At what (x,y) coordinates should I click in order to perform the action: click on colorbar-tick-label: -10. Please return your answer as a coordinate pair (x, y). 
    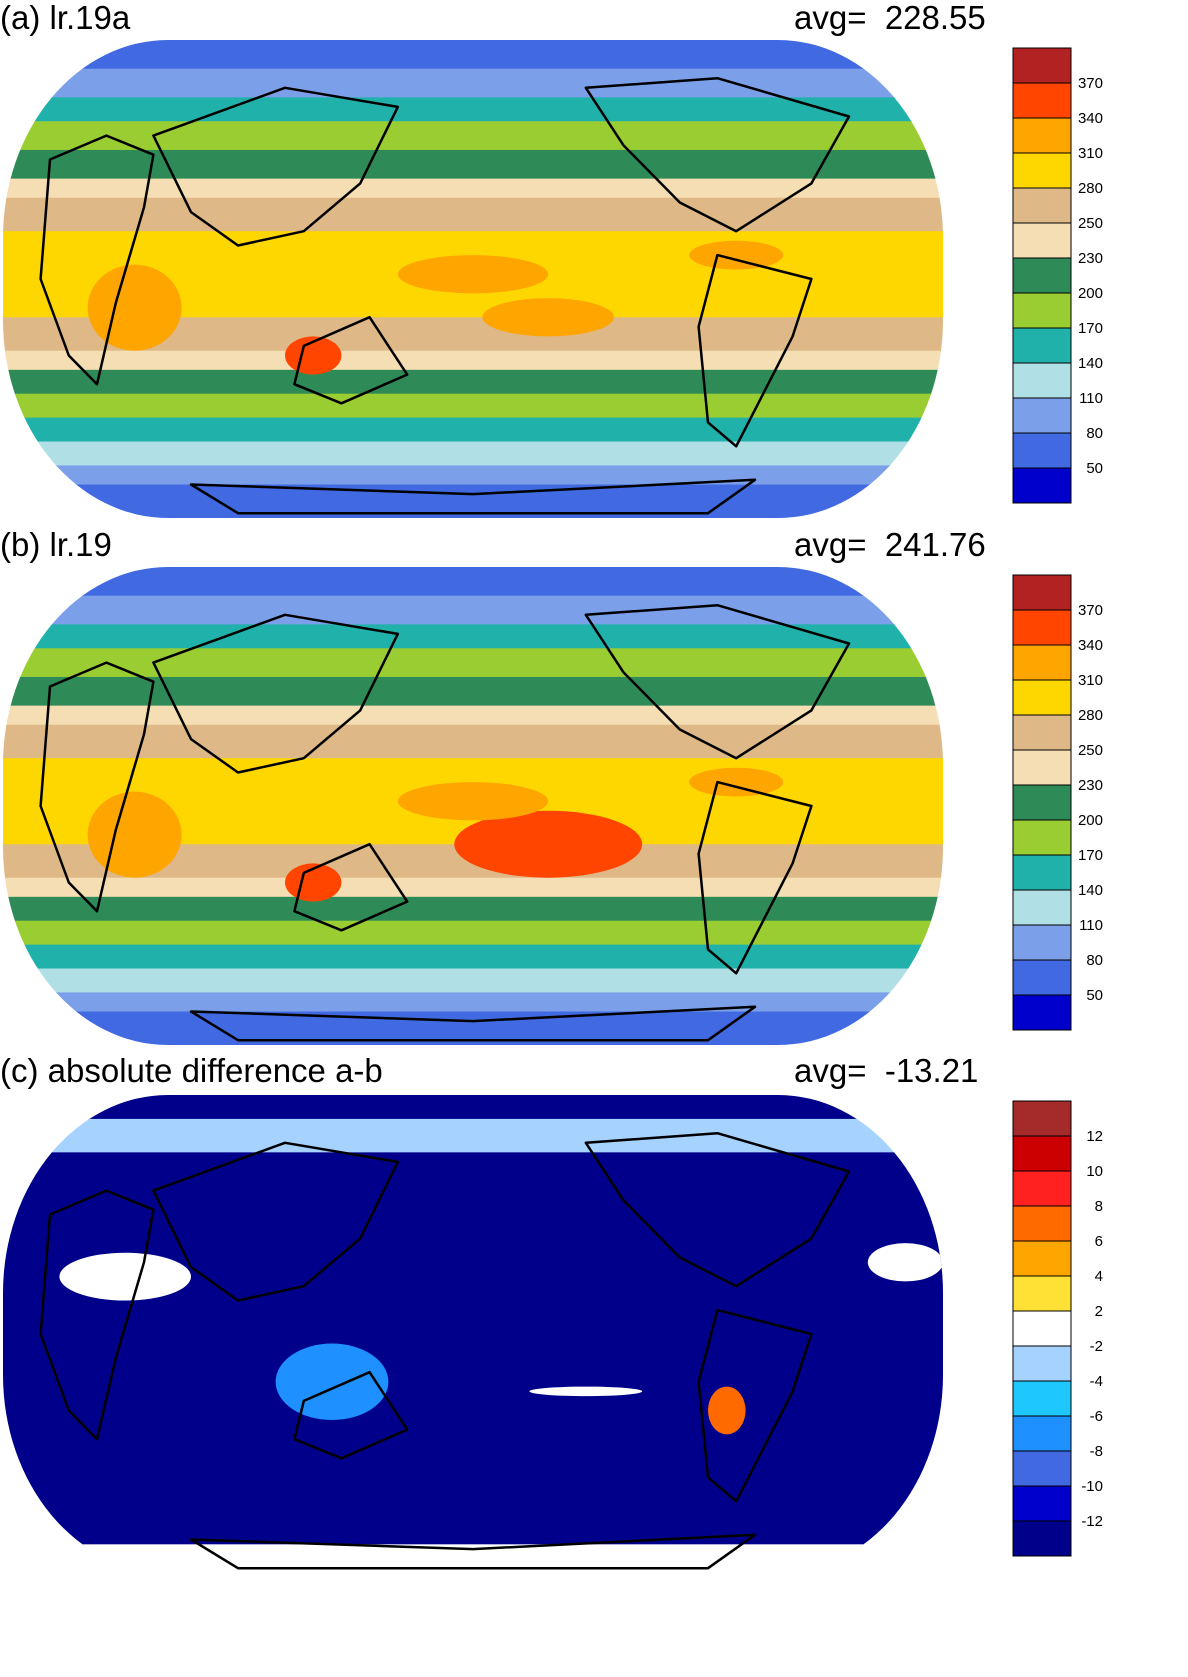
    Looking at the image, I should click on (1092, 1486).